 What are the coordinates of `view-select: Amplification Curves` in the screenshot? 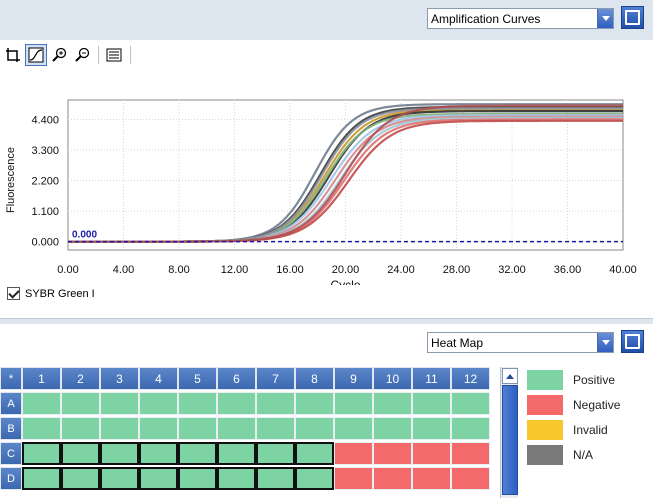 It's located at (520, 18).